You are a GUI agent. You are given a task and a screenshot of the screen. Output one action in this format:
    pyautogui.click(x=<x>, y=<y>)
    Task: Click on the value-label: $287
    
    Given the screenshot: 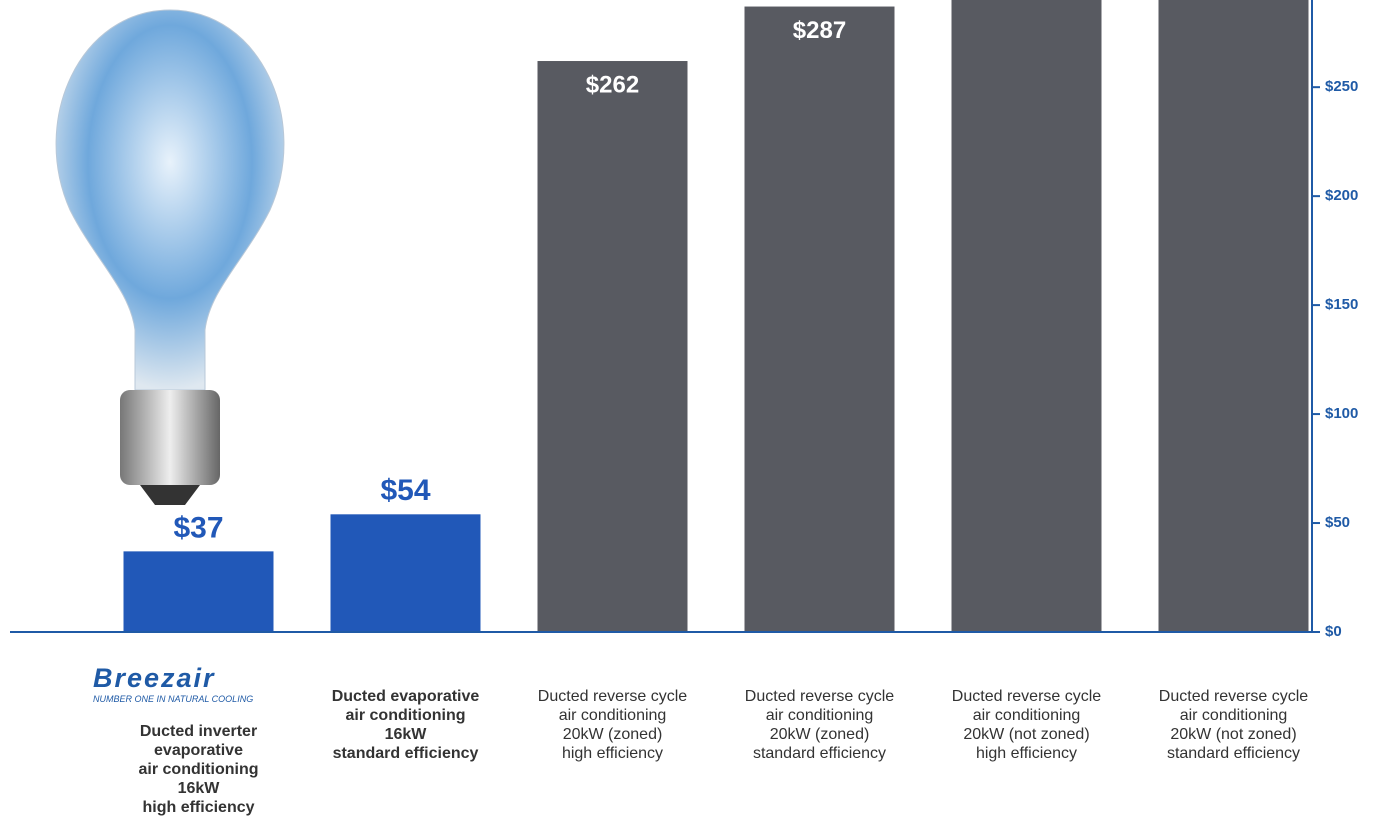 What is the action you would take?
    pyautogui.click(x=819, y=30)
    